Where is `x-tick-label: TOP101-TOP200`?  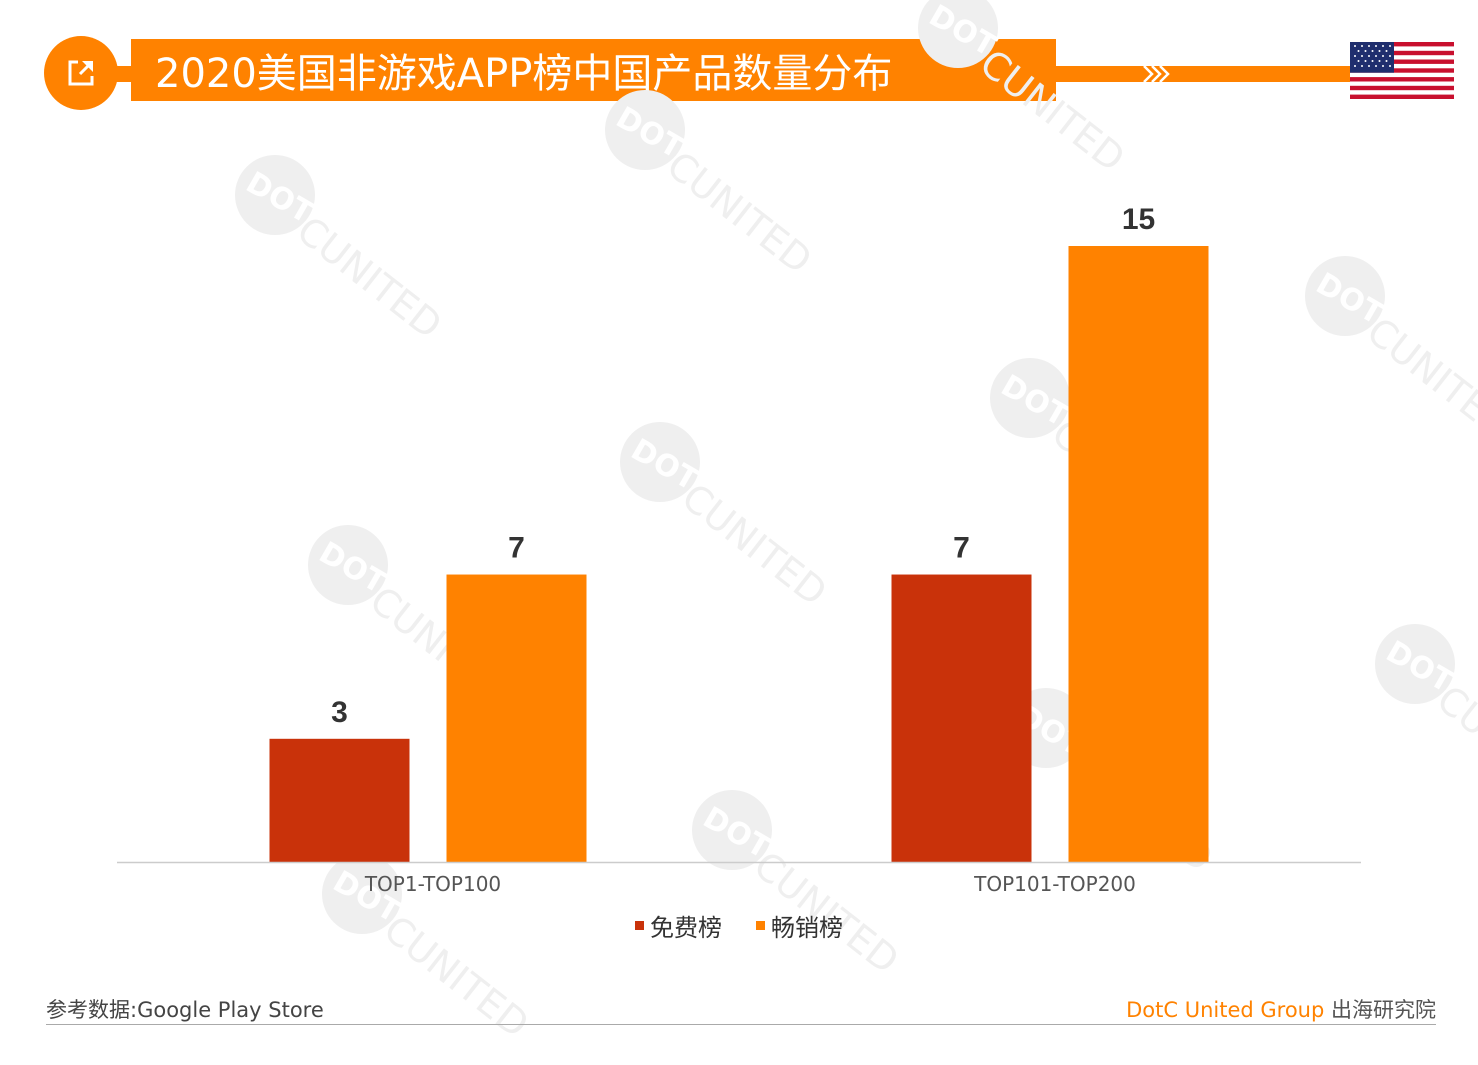 x-tick-label: TOP101-TOP200 is located at coordinates (1054, 884).